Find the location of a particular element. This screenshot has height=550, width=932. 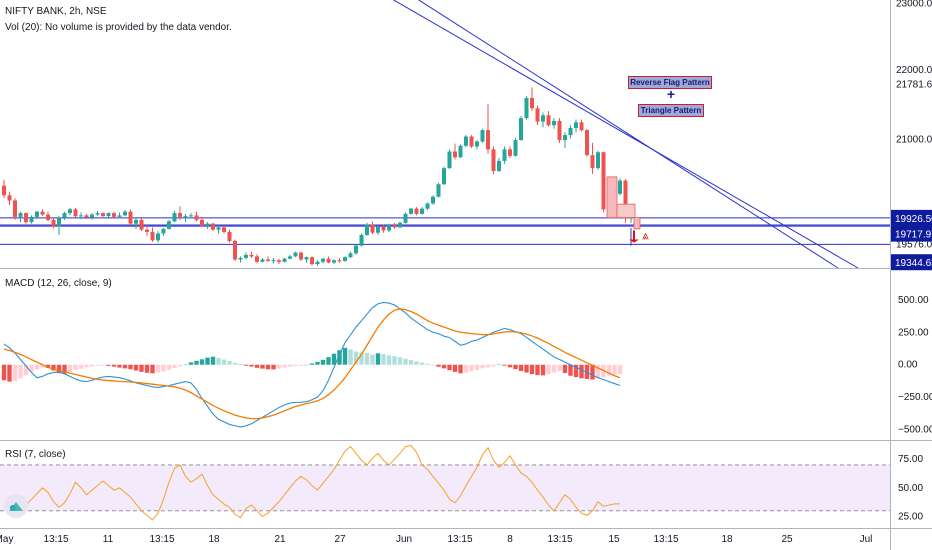

tradingview-logo-icon is located at coordinates (16, 506).